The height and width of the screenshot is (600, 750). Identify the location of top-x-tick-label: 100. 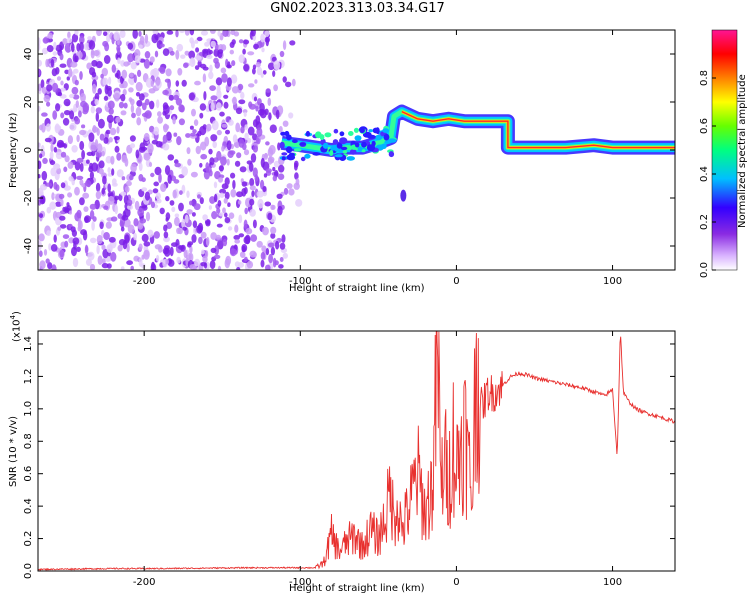
(612, 281).